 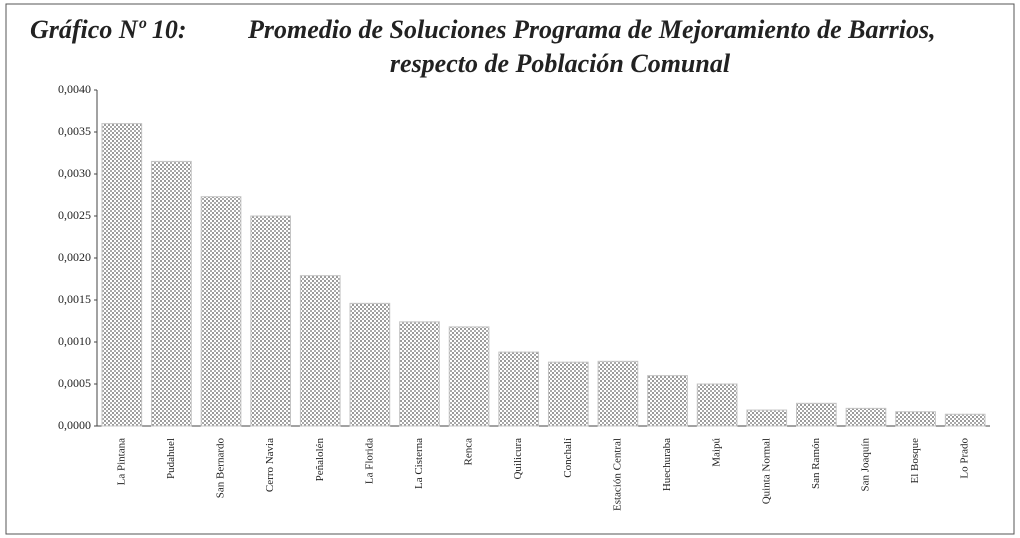 What do you see at coordinates (74, 131) in the screenshot?
I see `y-tick-label: 0,0035` at bounding box center [74, 131].